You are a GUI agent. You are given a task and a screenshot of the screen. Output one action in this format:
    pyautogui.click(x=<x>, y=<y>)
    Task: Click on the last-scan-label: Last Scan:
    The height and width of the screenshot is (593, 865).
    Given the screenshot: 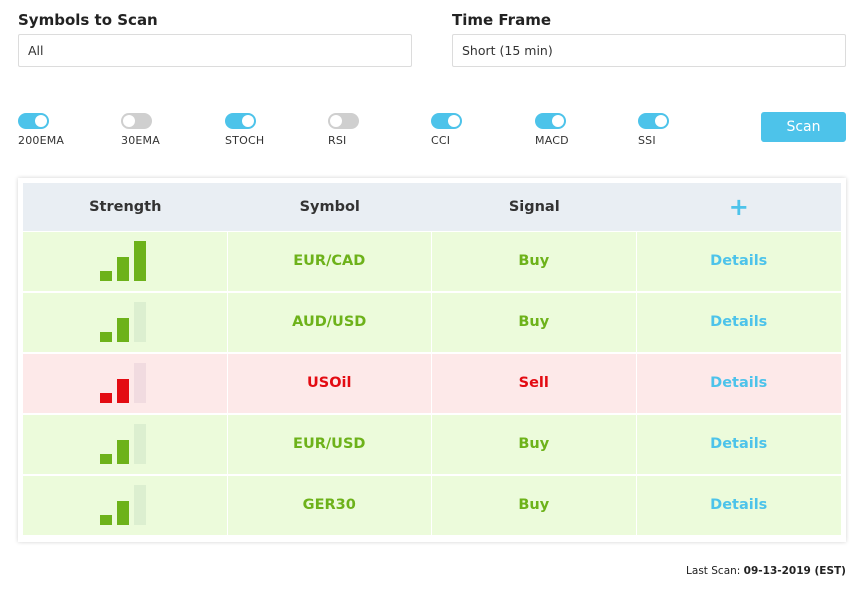 What is the action you would take?
    pyautogui.click(x=713, y=571)
    